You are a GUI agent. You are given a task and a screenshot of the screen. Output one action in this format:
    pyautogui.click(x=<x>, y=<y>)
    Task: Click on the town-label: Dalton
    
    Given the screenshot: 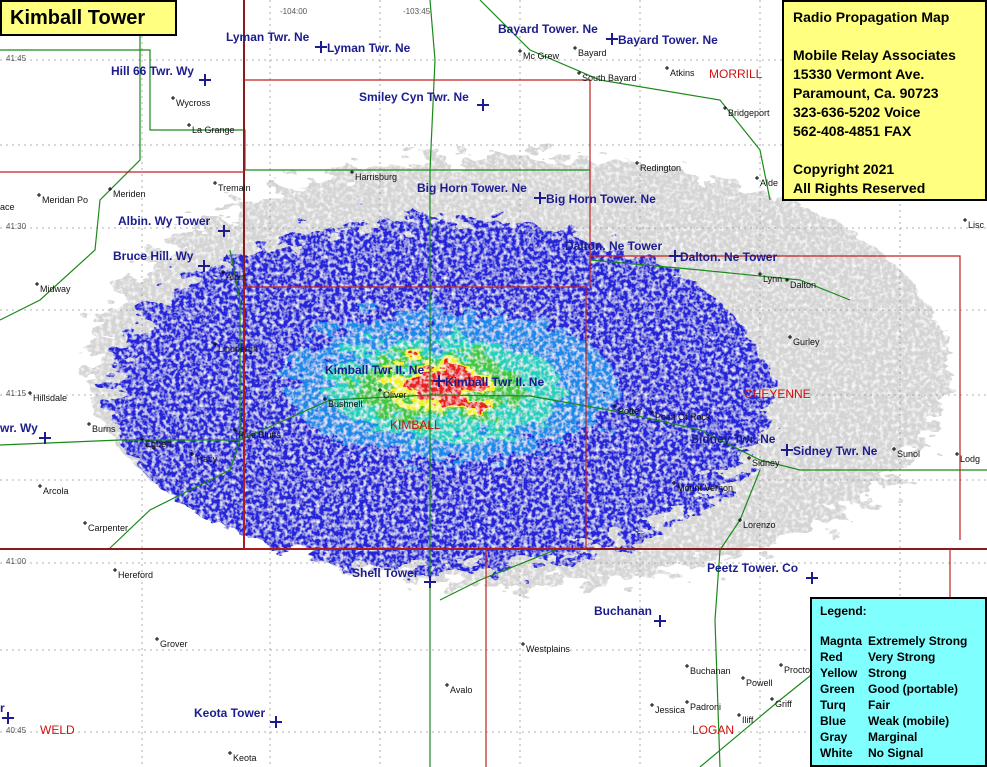 What is the action you would take?
    pyautogui.click(x=803, y=285)
    